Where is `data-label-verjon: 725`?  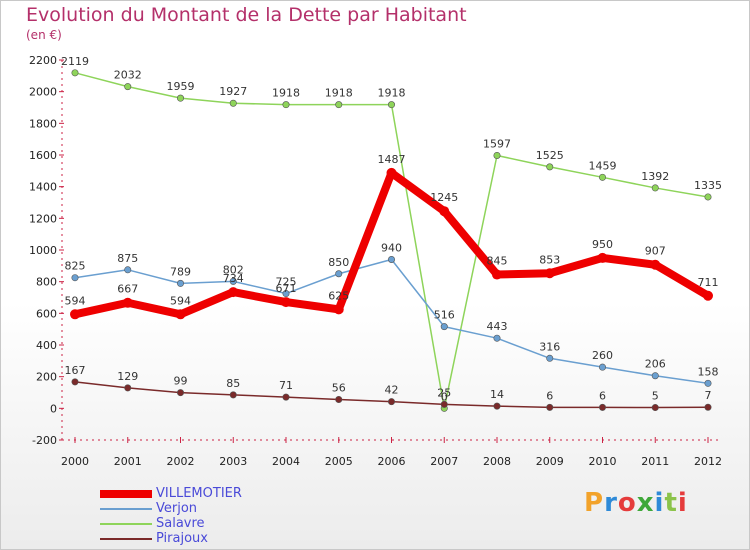
data-label-verjon: 725 is located at coordinates (286, 282).